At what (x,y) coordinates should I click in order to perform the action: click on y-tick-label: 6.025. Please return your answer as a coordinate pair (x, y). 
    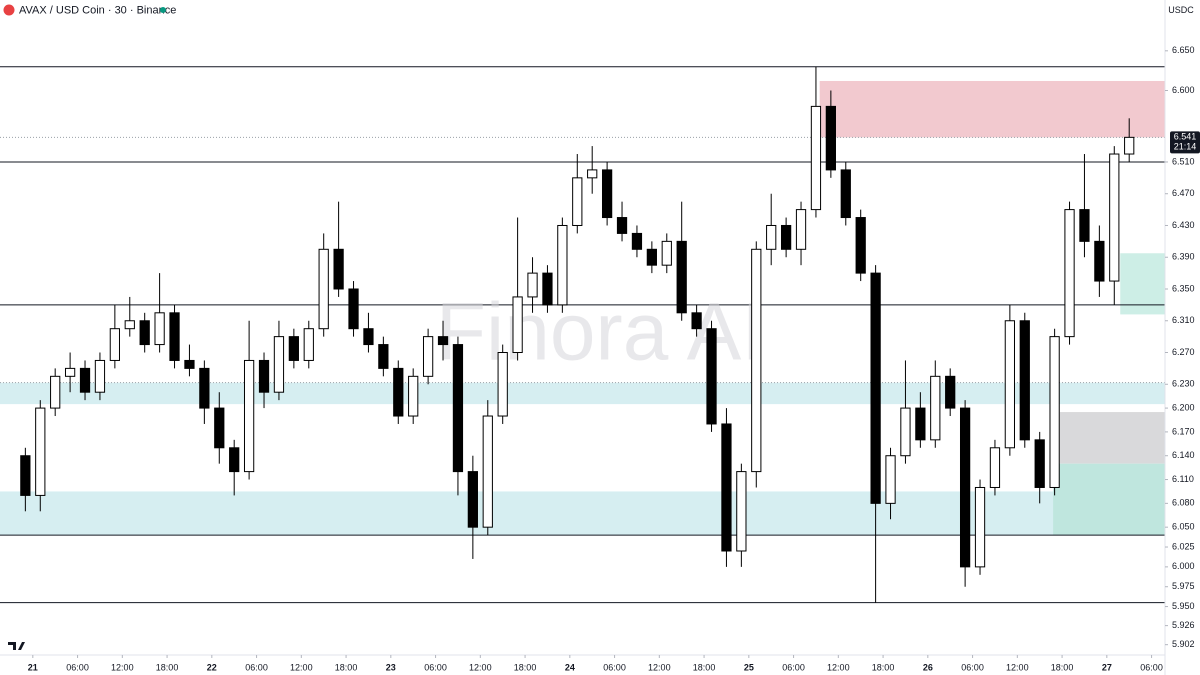
    Looking at the image, I should click on (1183, 546).